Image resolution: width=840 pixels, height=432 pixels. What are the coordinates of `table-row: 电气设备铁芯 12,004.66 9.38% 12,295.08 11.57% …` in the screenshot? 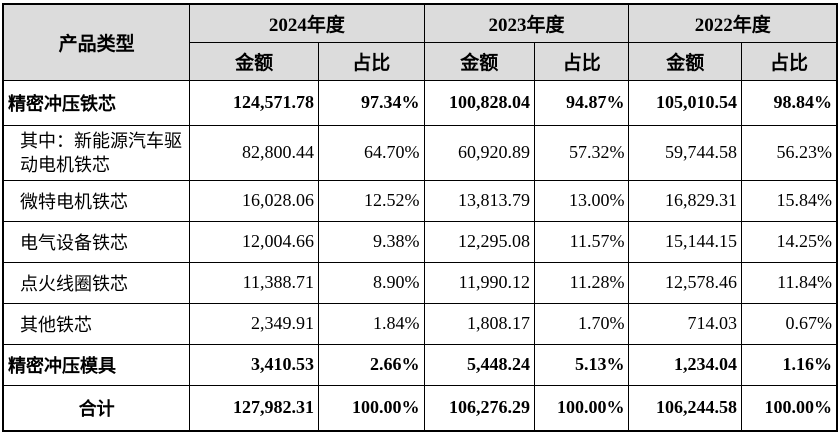 It's located at (420, 241).